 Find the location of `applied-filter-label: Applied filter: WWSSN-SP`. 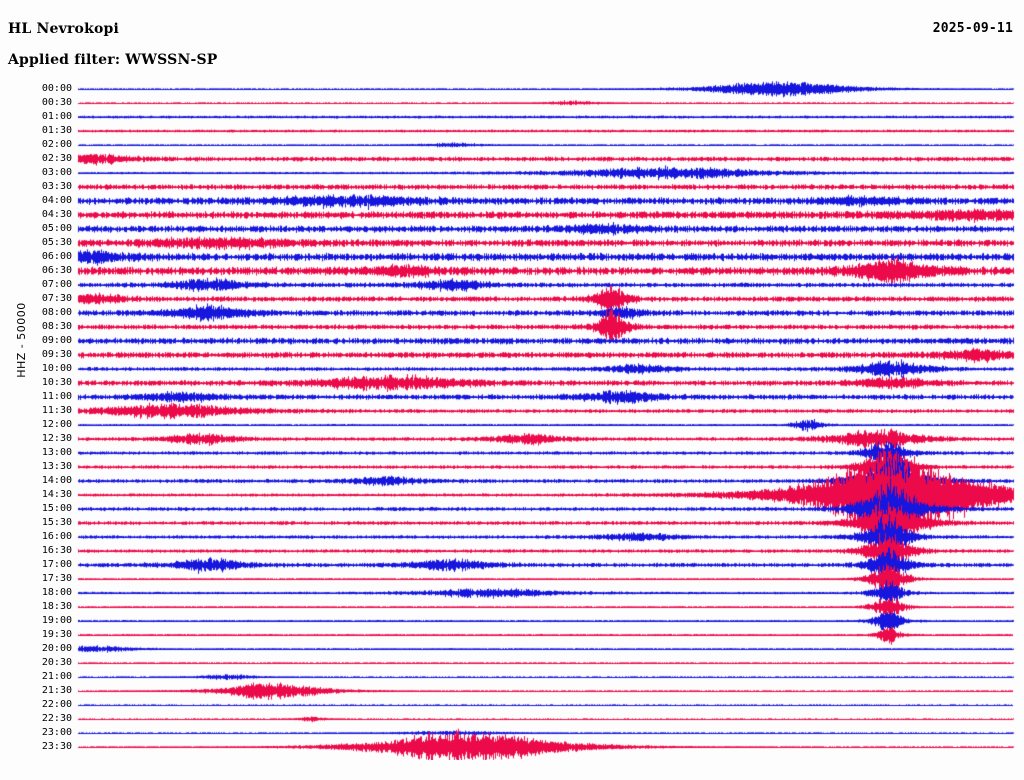

applied-filter-label: Applied filter: WWSSN-SP is located at coordinates (113, 60).